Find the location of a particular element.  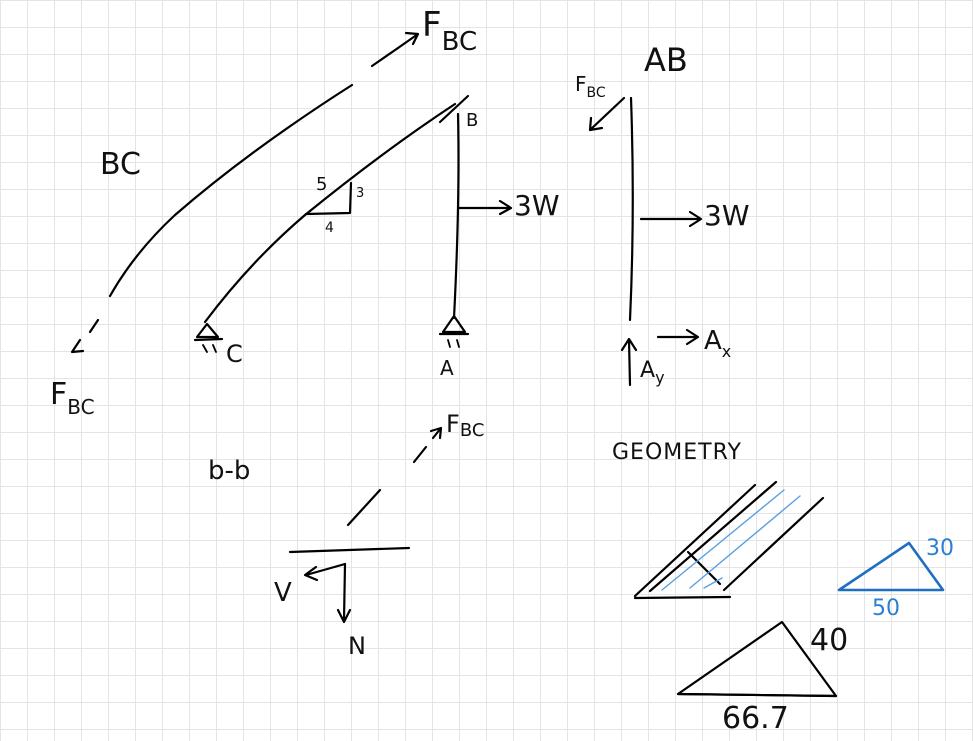

bc-arrow-top is located at coordinates (408, 40).